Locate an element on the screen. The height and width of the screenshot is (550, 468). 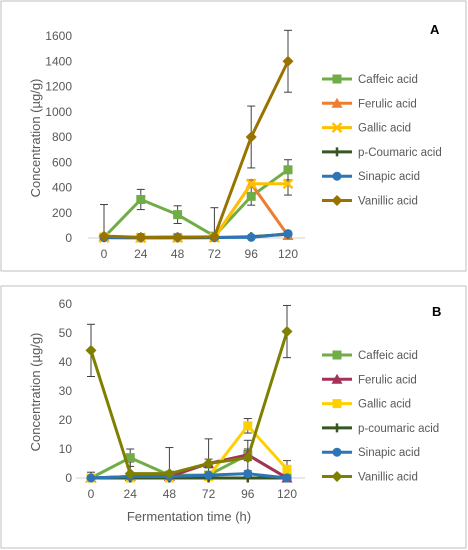
panel-b-legend-item-caffeic-acid: Caffeic acid is located at coordinates (370, 356).